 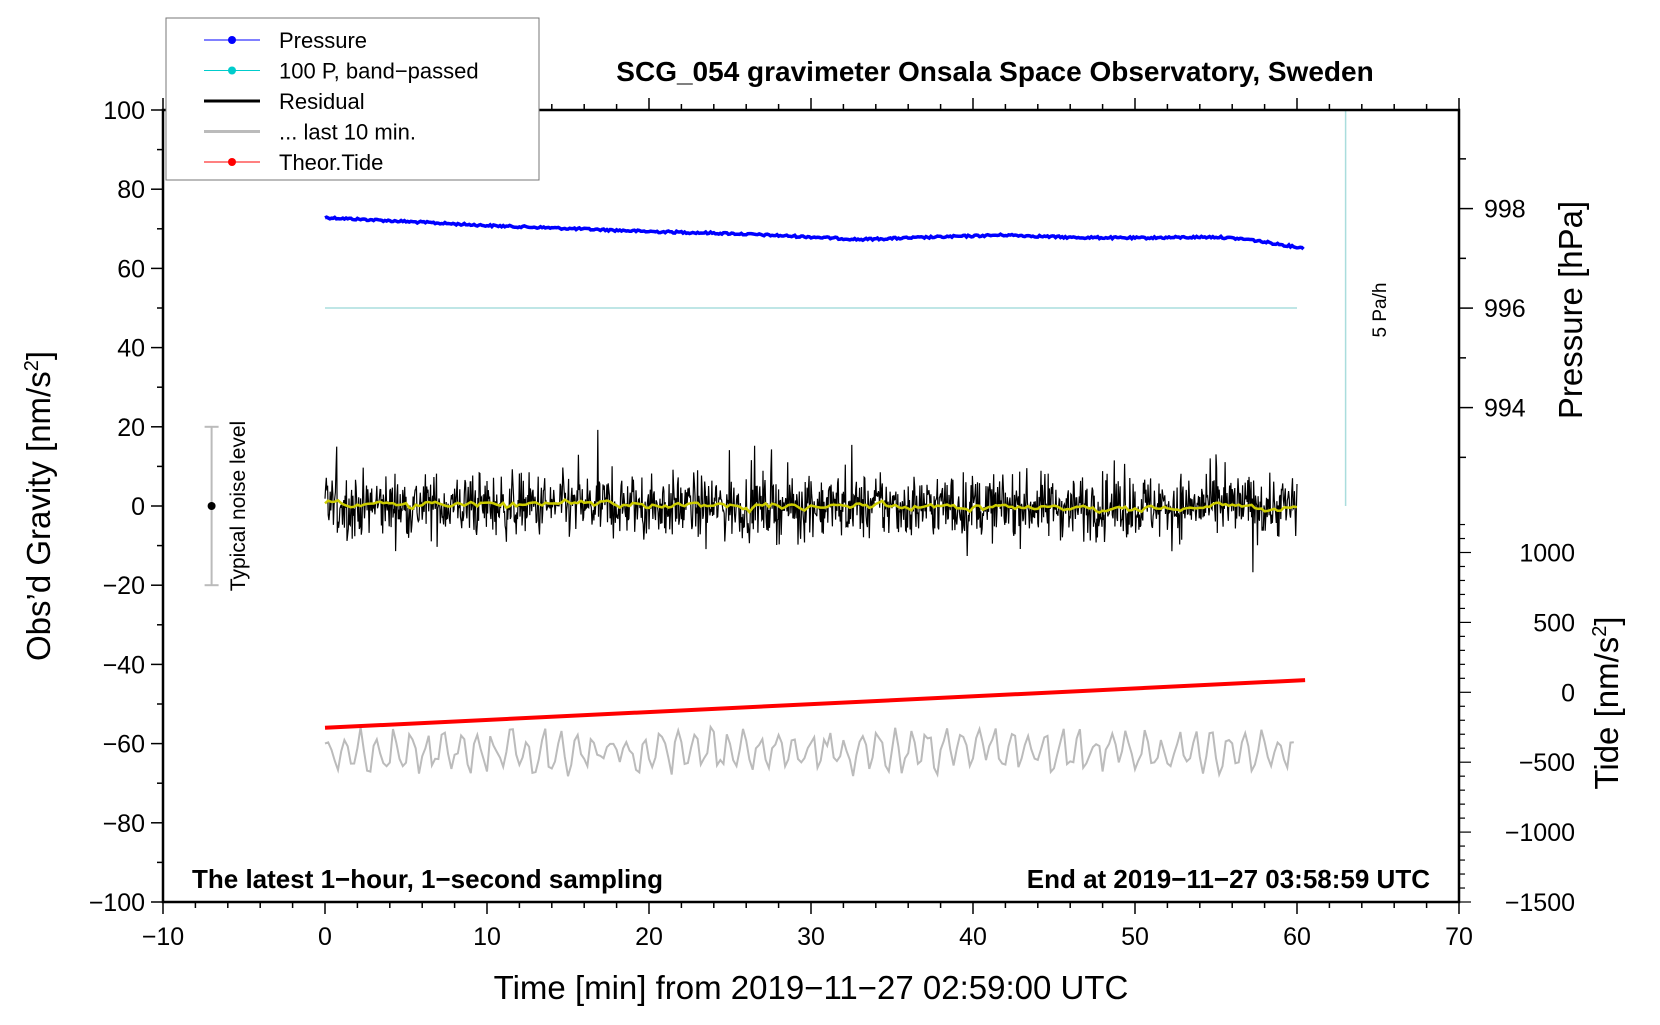 What do you see at coordinates (131, 349) in the screenshot?
I see `y-tick-label: 40` at bounding box center [131, 349].